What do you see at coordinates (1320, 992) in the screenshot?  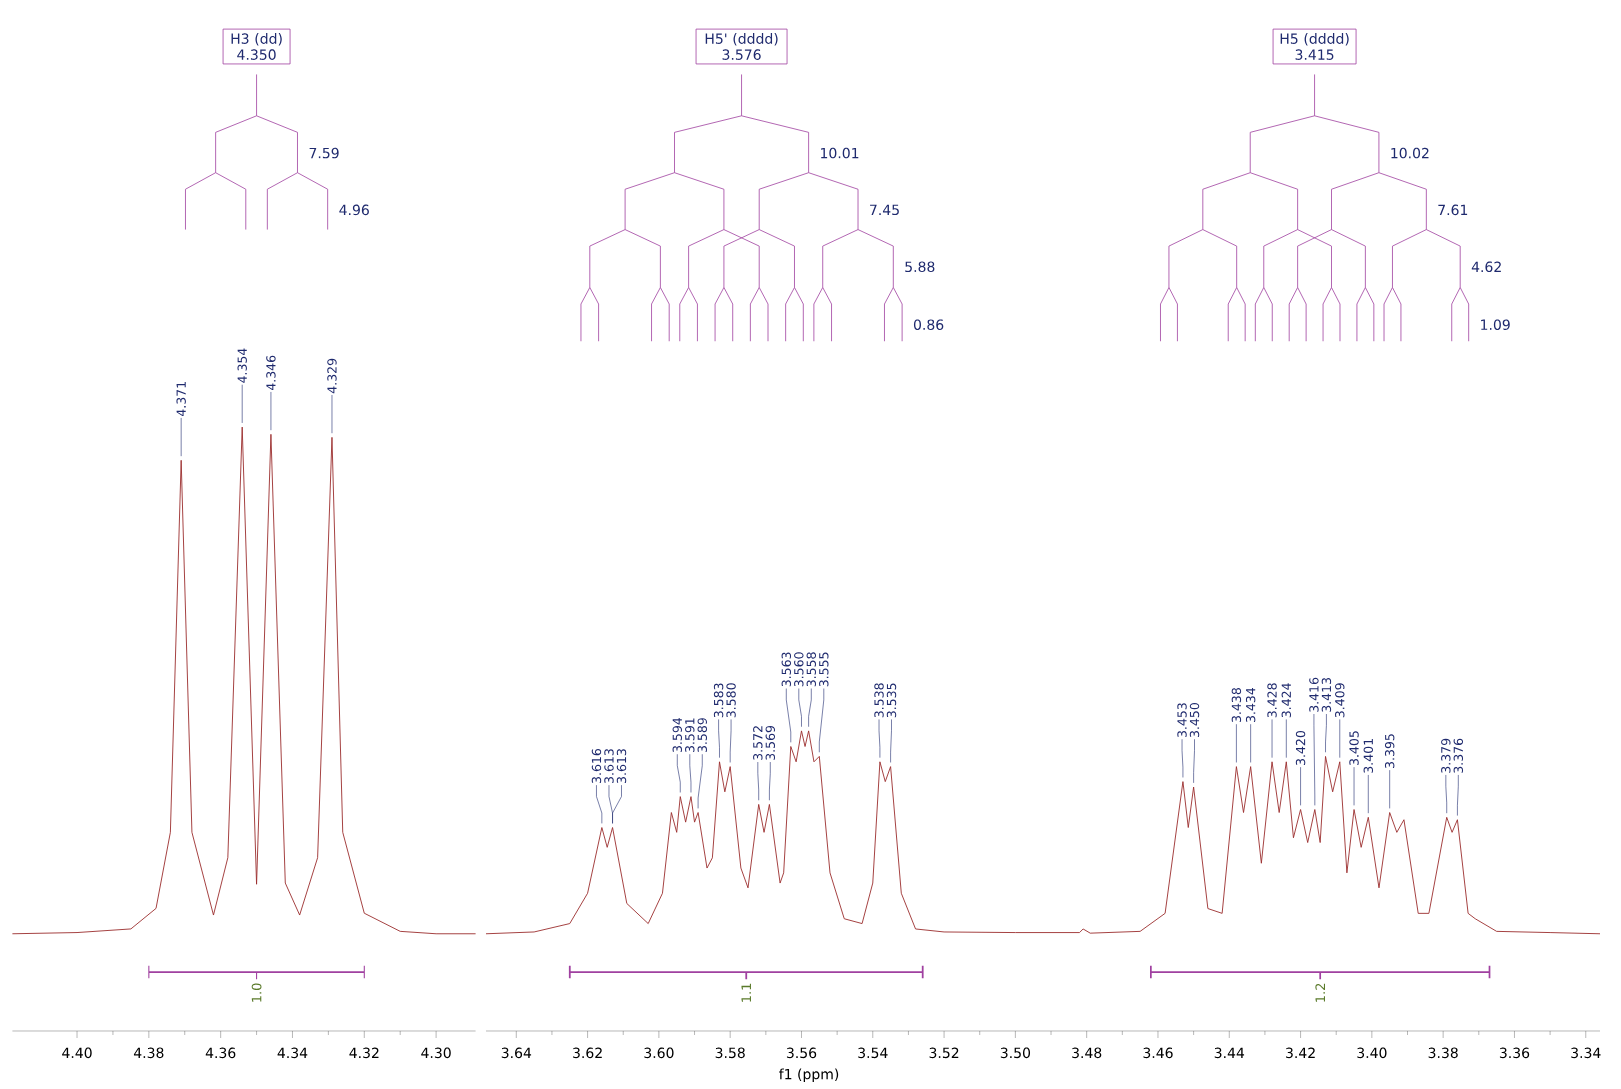 I see `annotation: 1.2` at bounding box center [1320, 992].